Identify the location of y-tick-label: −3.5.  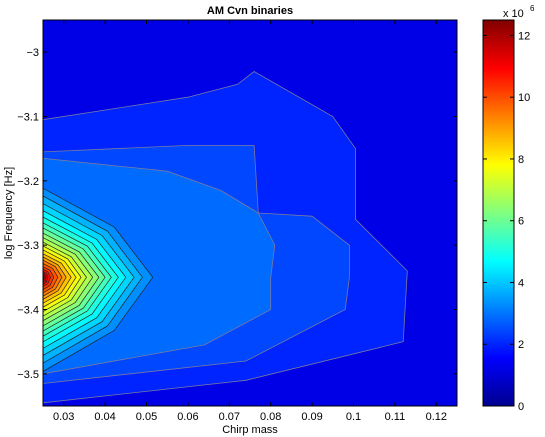
(28, 375).